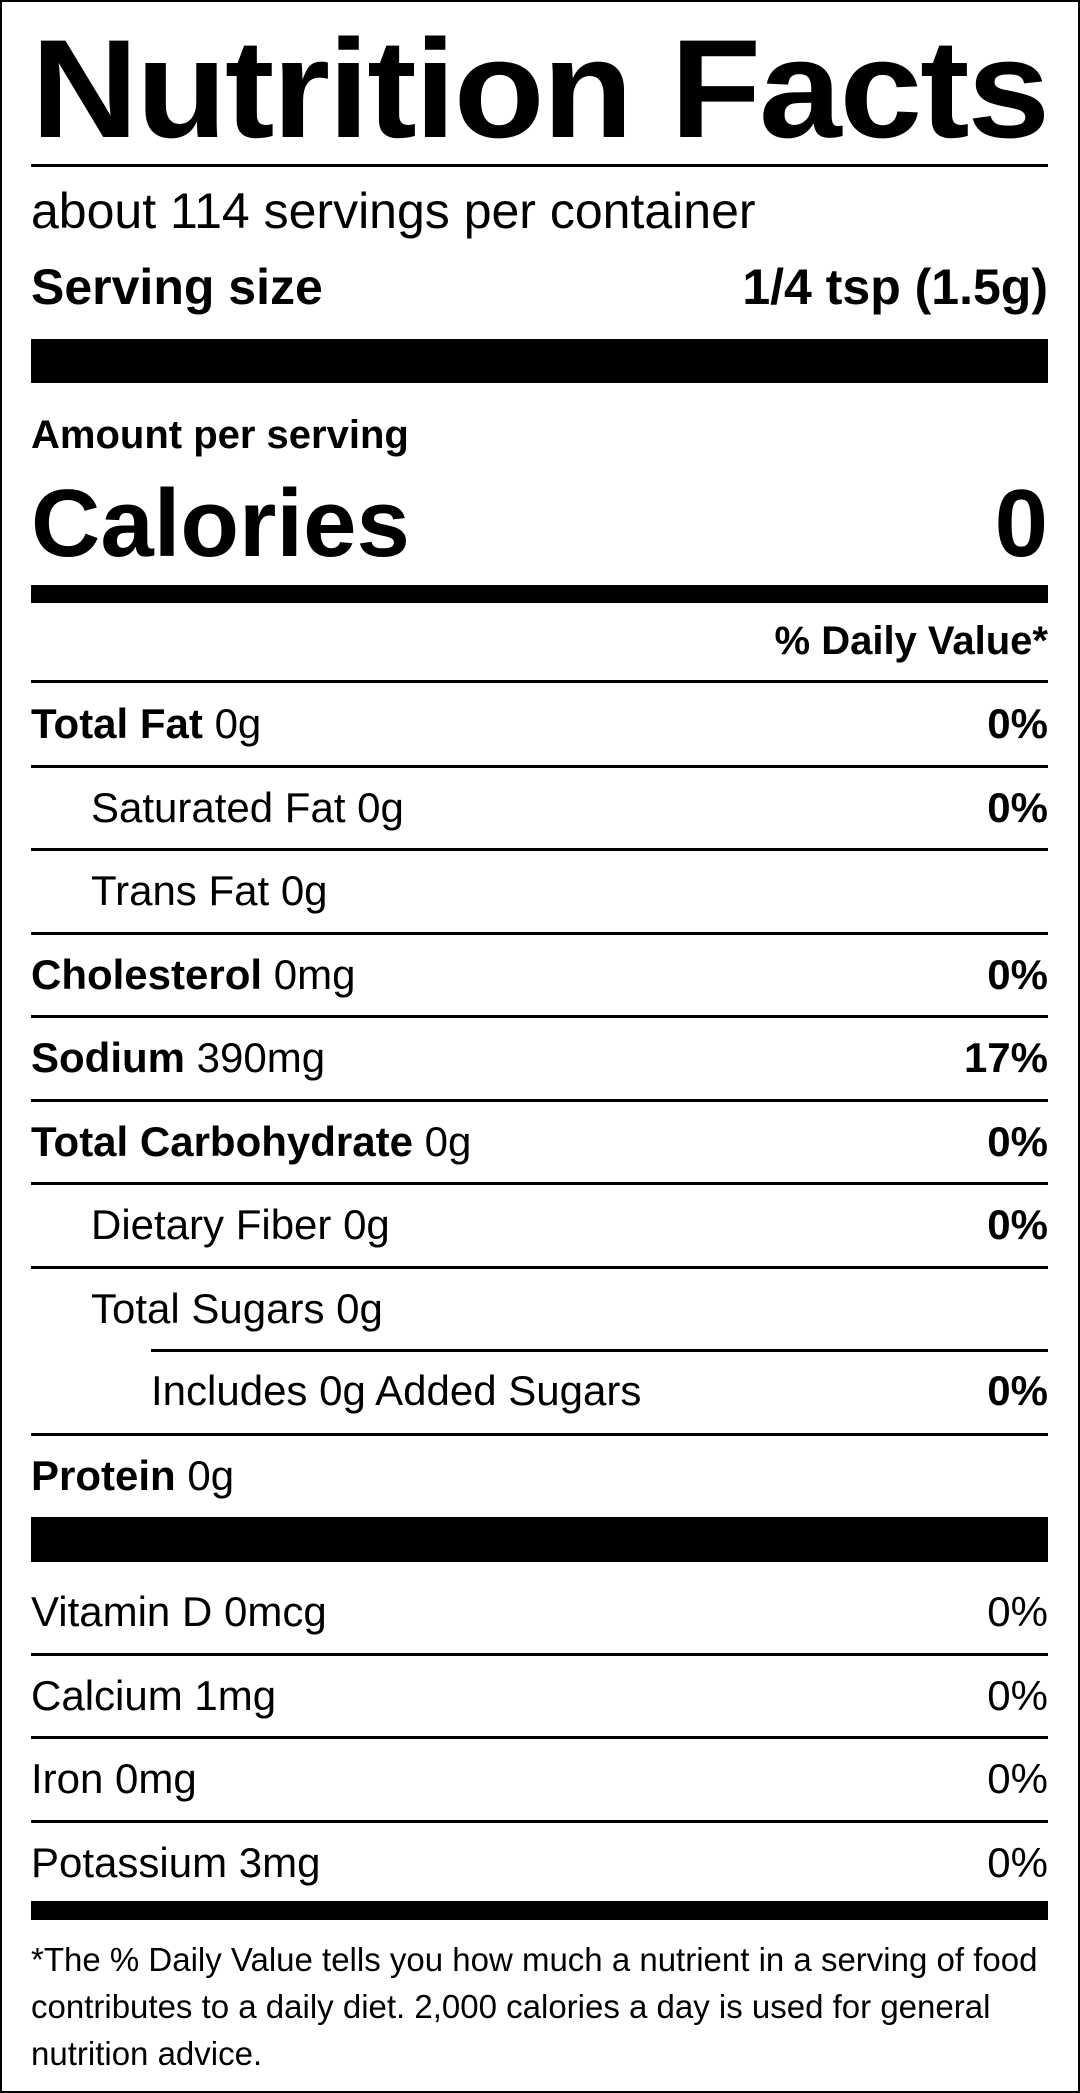  What do you see at coordinates (220, 523) in the screenshot?
I see `calories-label: Calories` at bounding box center [220, 523].